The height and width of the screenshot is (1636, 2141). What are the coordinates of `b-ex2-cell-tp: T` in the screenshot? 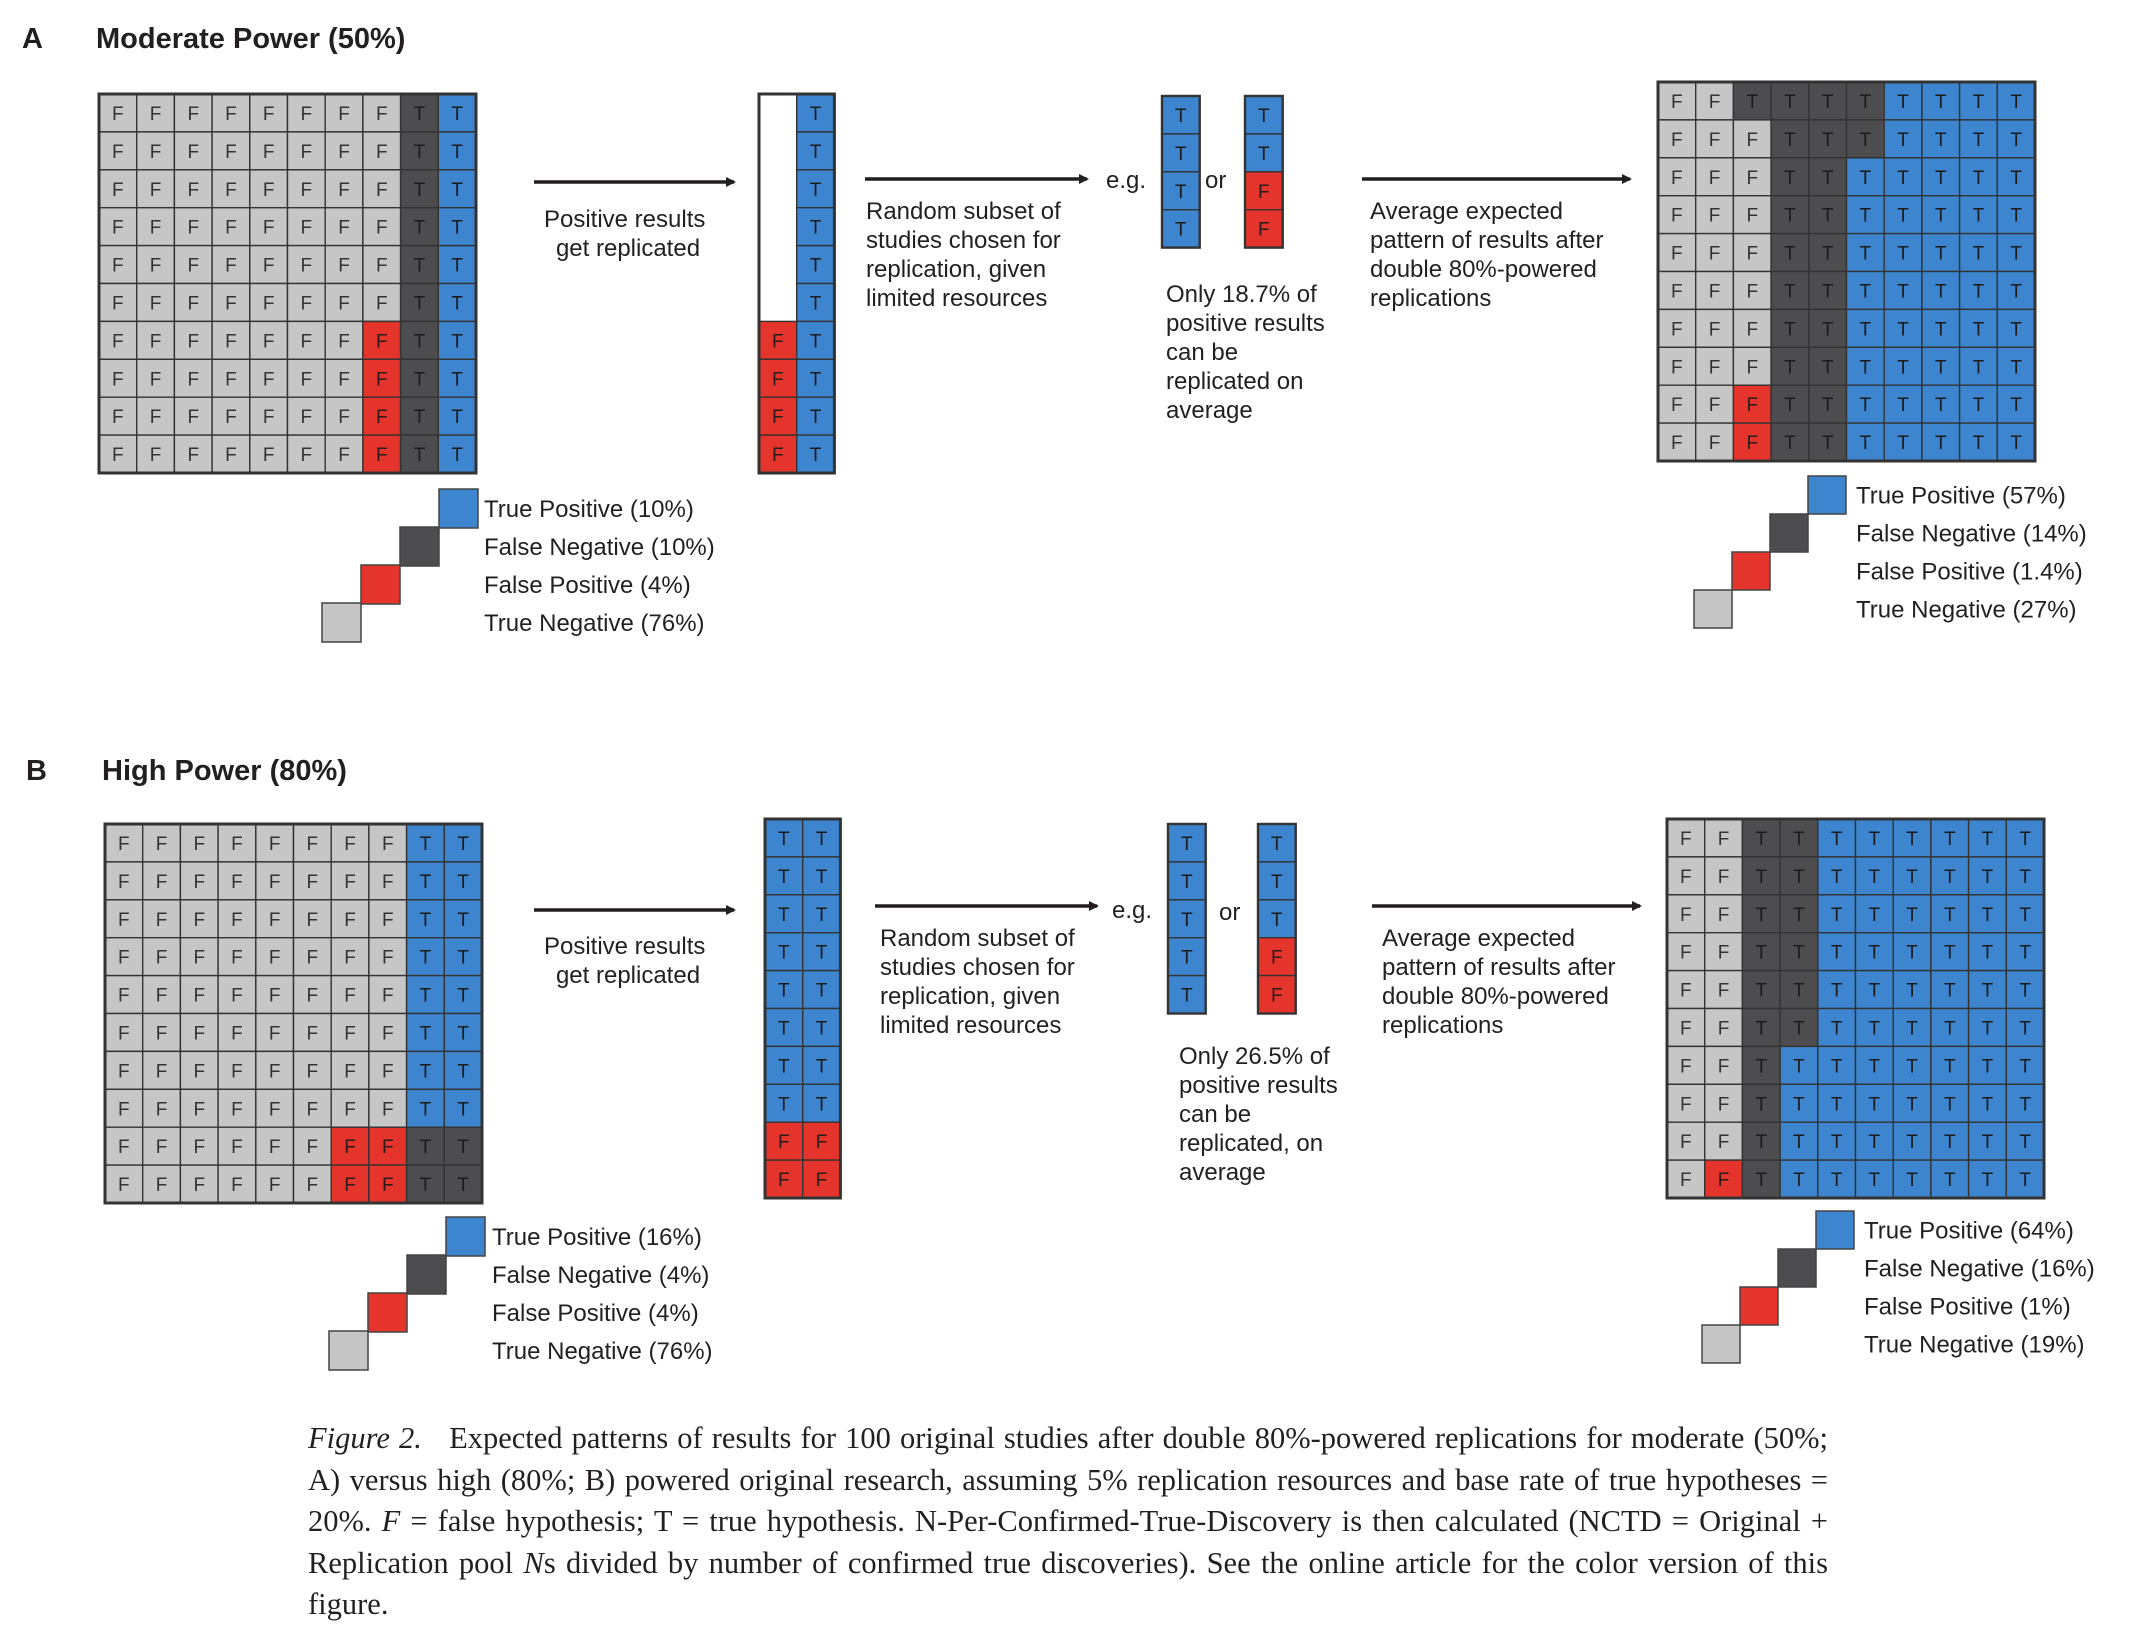 It's located at (1277, 843).